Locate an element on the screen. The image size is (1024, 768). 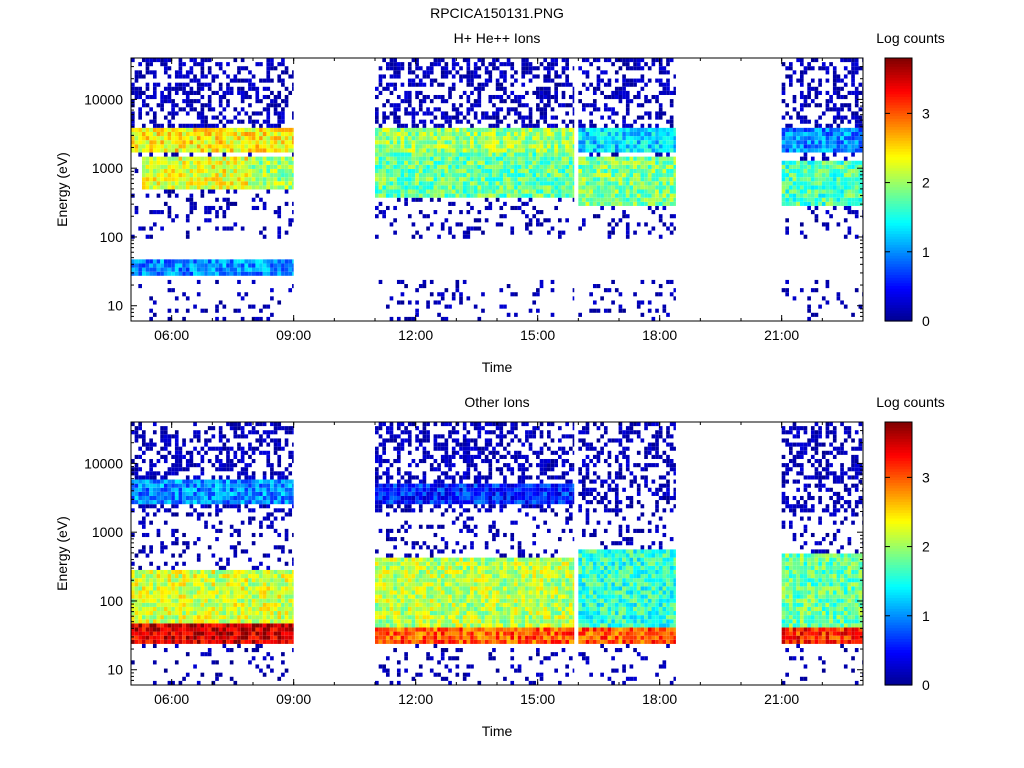
colorbar-label: Log counts is located at coordinates (910, 38).